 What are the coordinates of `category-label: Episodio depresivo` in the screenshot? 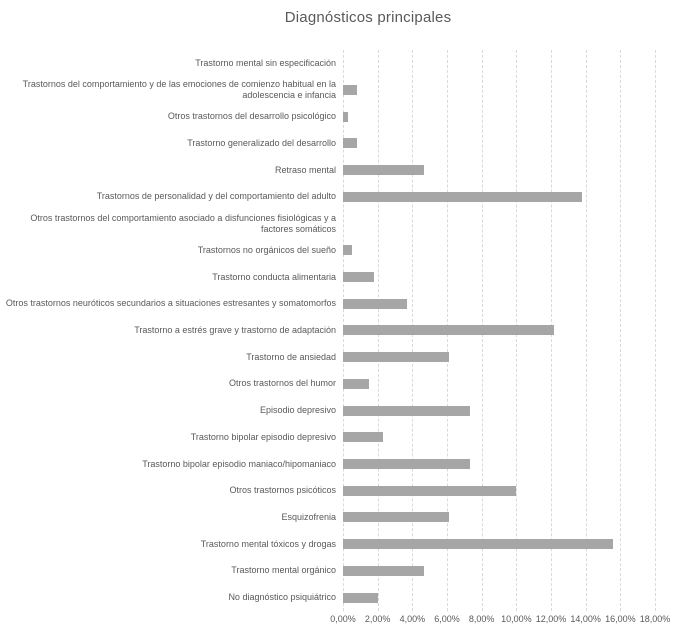 It's located at (297, 410).